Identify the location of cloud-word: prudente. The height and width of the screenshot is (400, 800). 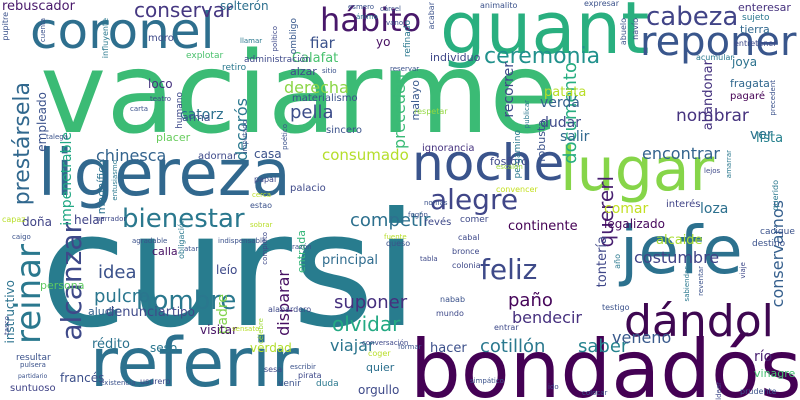
(758, 391).